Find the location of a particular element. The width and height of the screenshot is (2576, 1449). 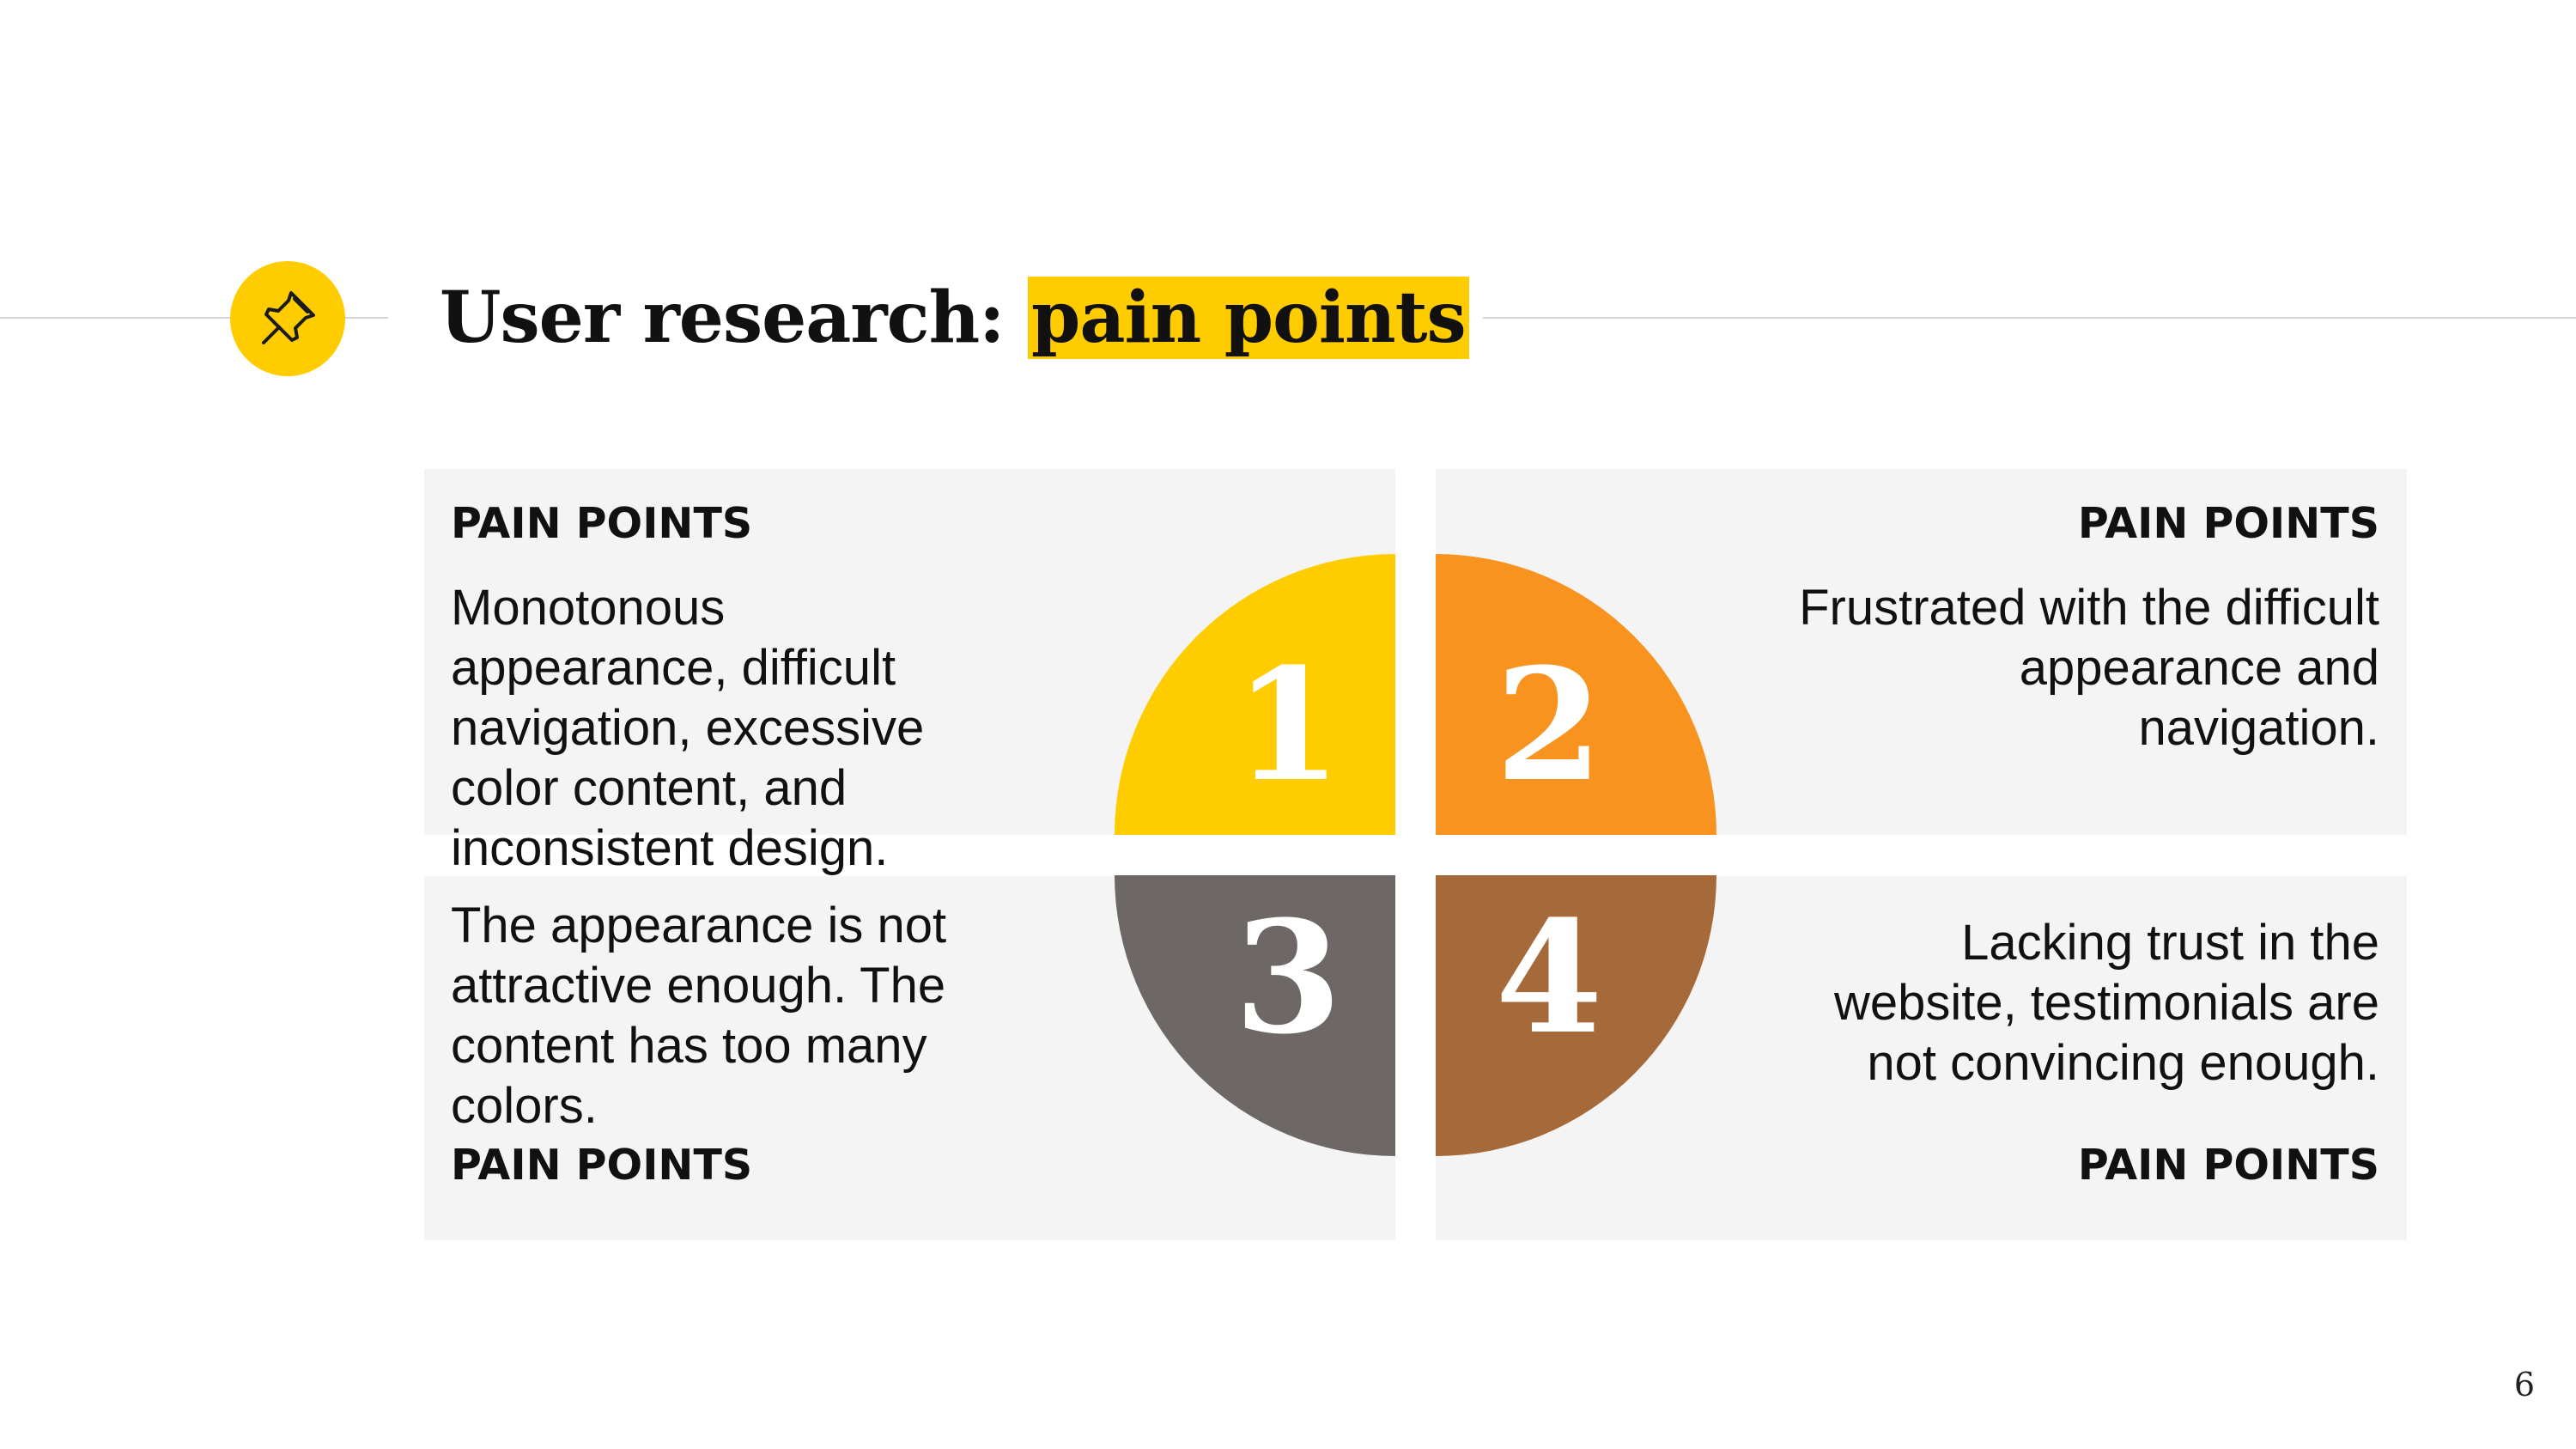

pushpin-icon is located at coordinates (289, 317).